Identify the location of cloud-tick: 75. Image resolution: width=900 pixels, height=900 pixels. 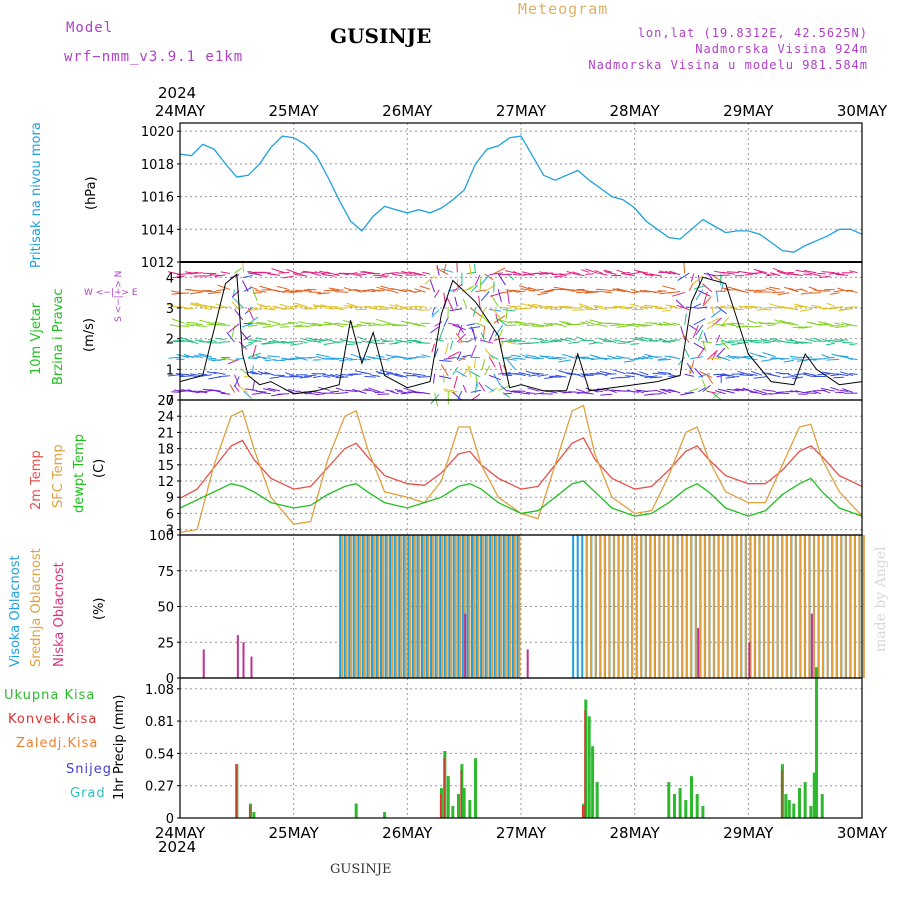
(165, 572).